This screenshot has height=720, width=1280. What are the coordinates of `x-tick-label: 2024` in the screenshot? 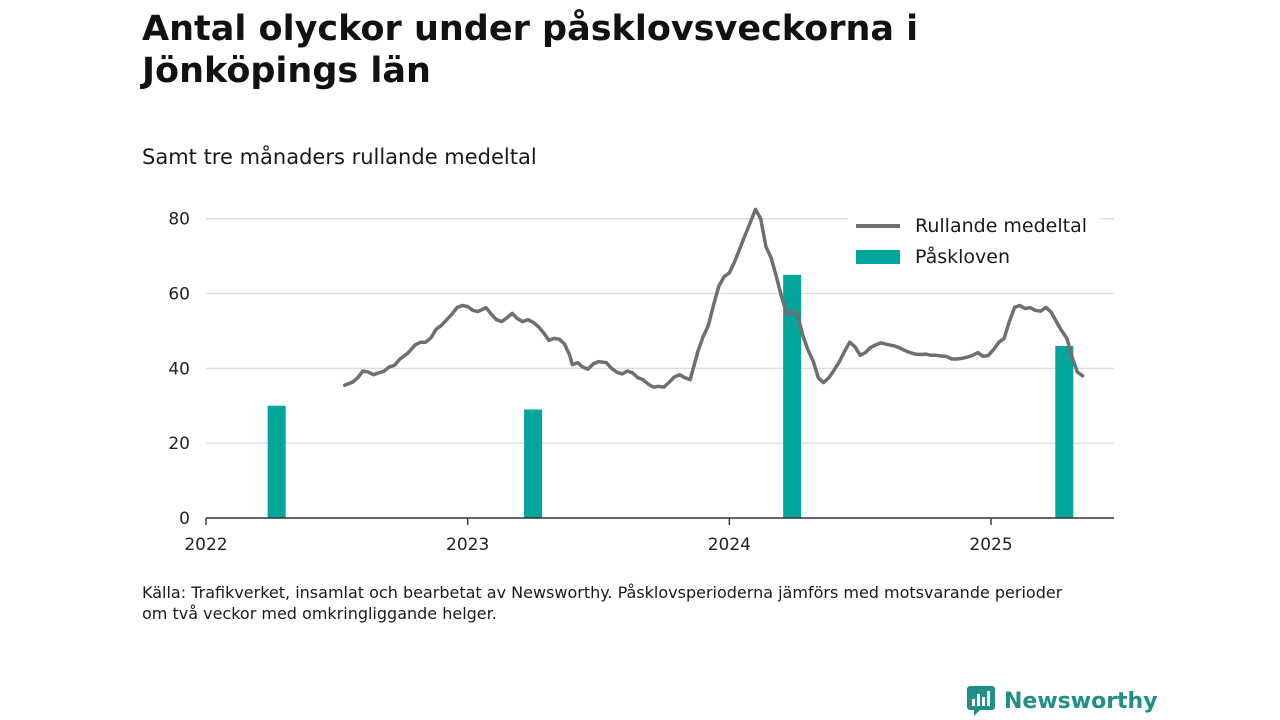 It's located at (729, 545).